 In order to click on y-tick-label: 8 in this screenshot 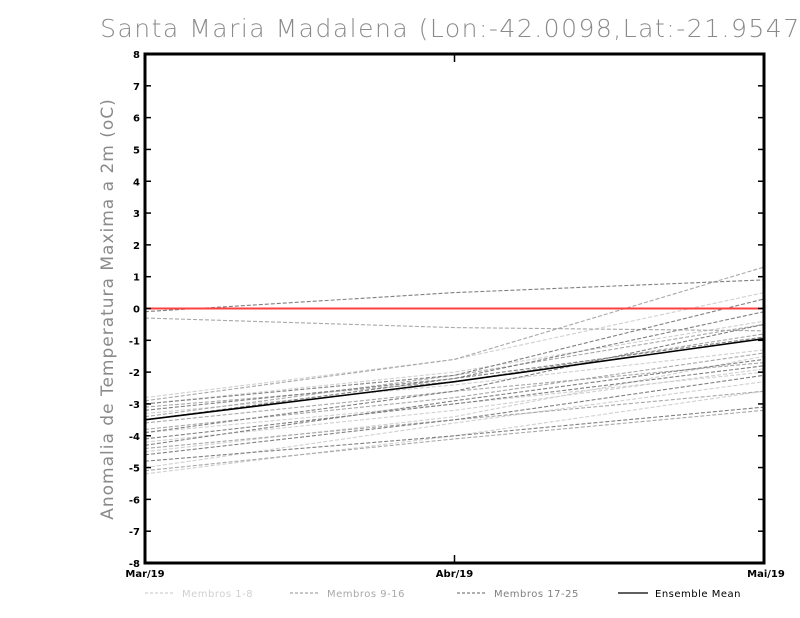, I will do `click(136, 55)`.